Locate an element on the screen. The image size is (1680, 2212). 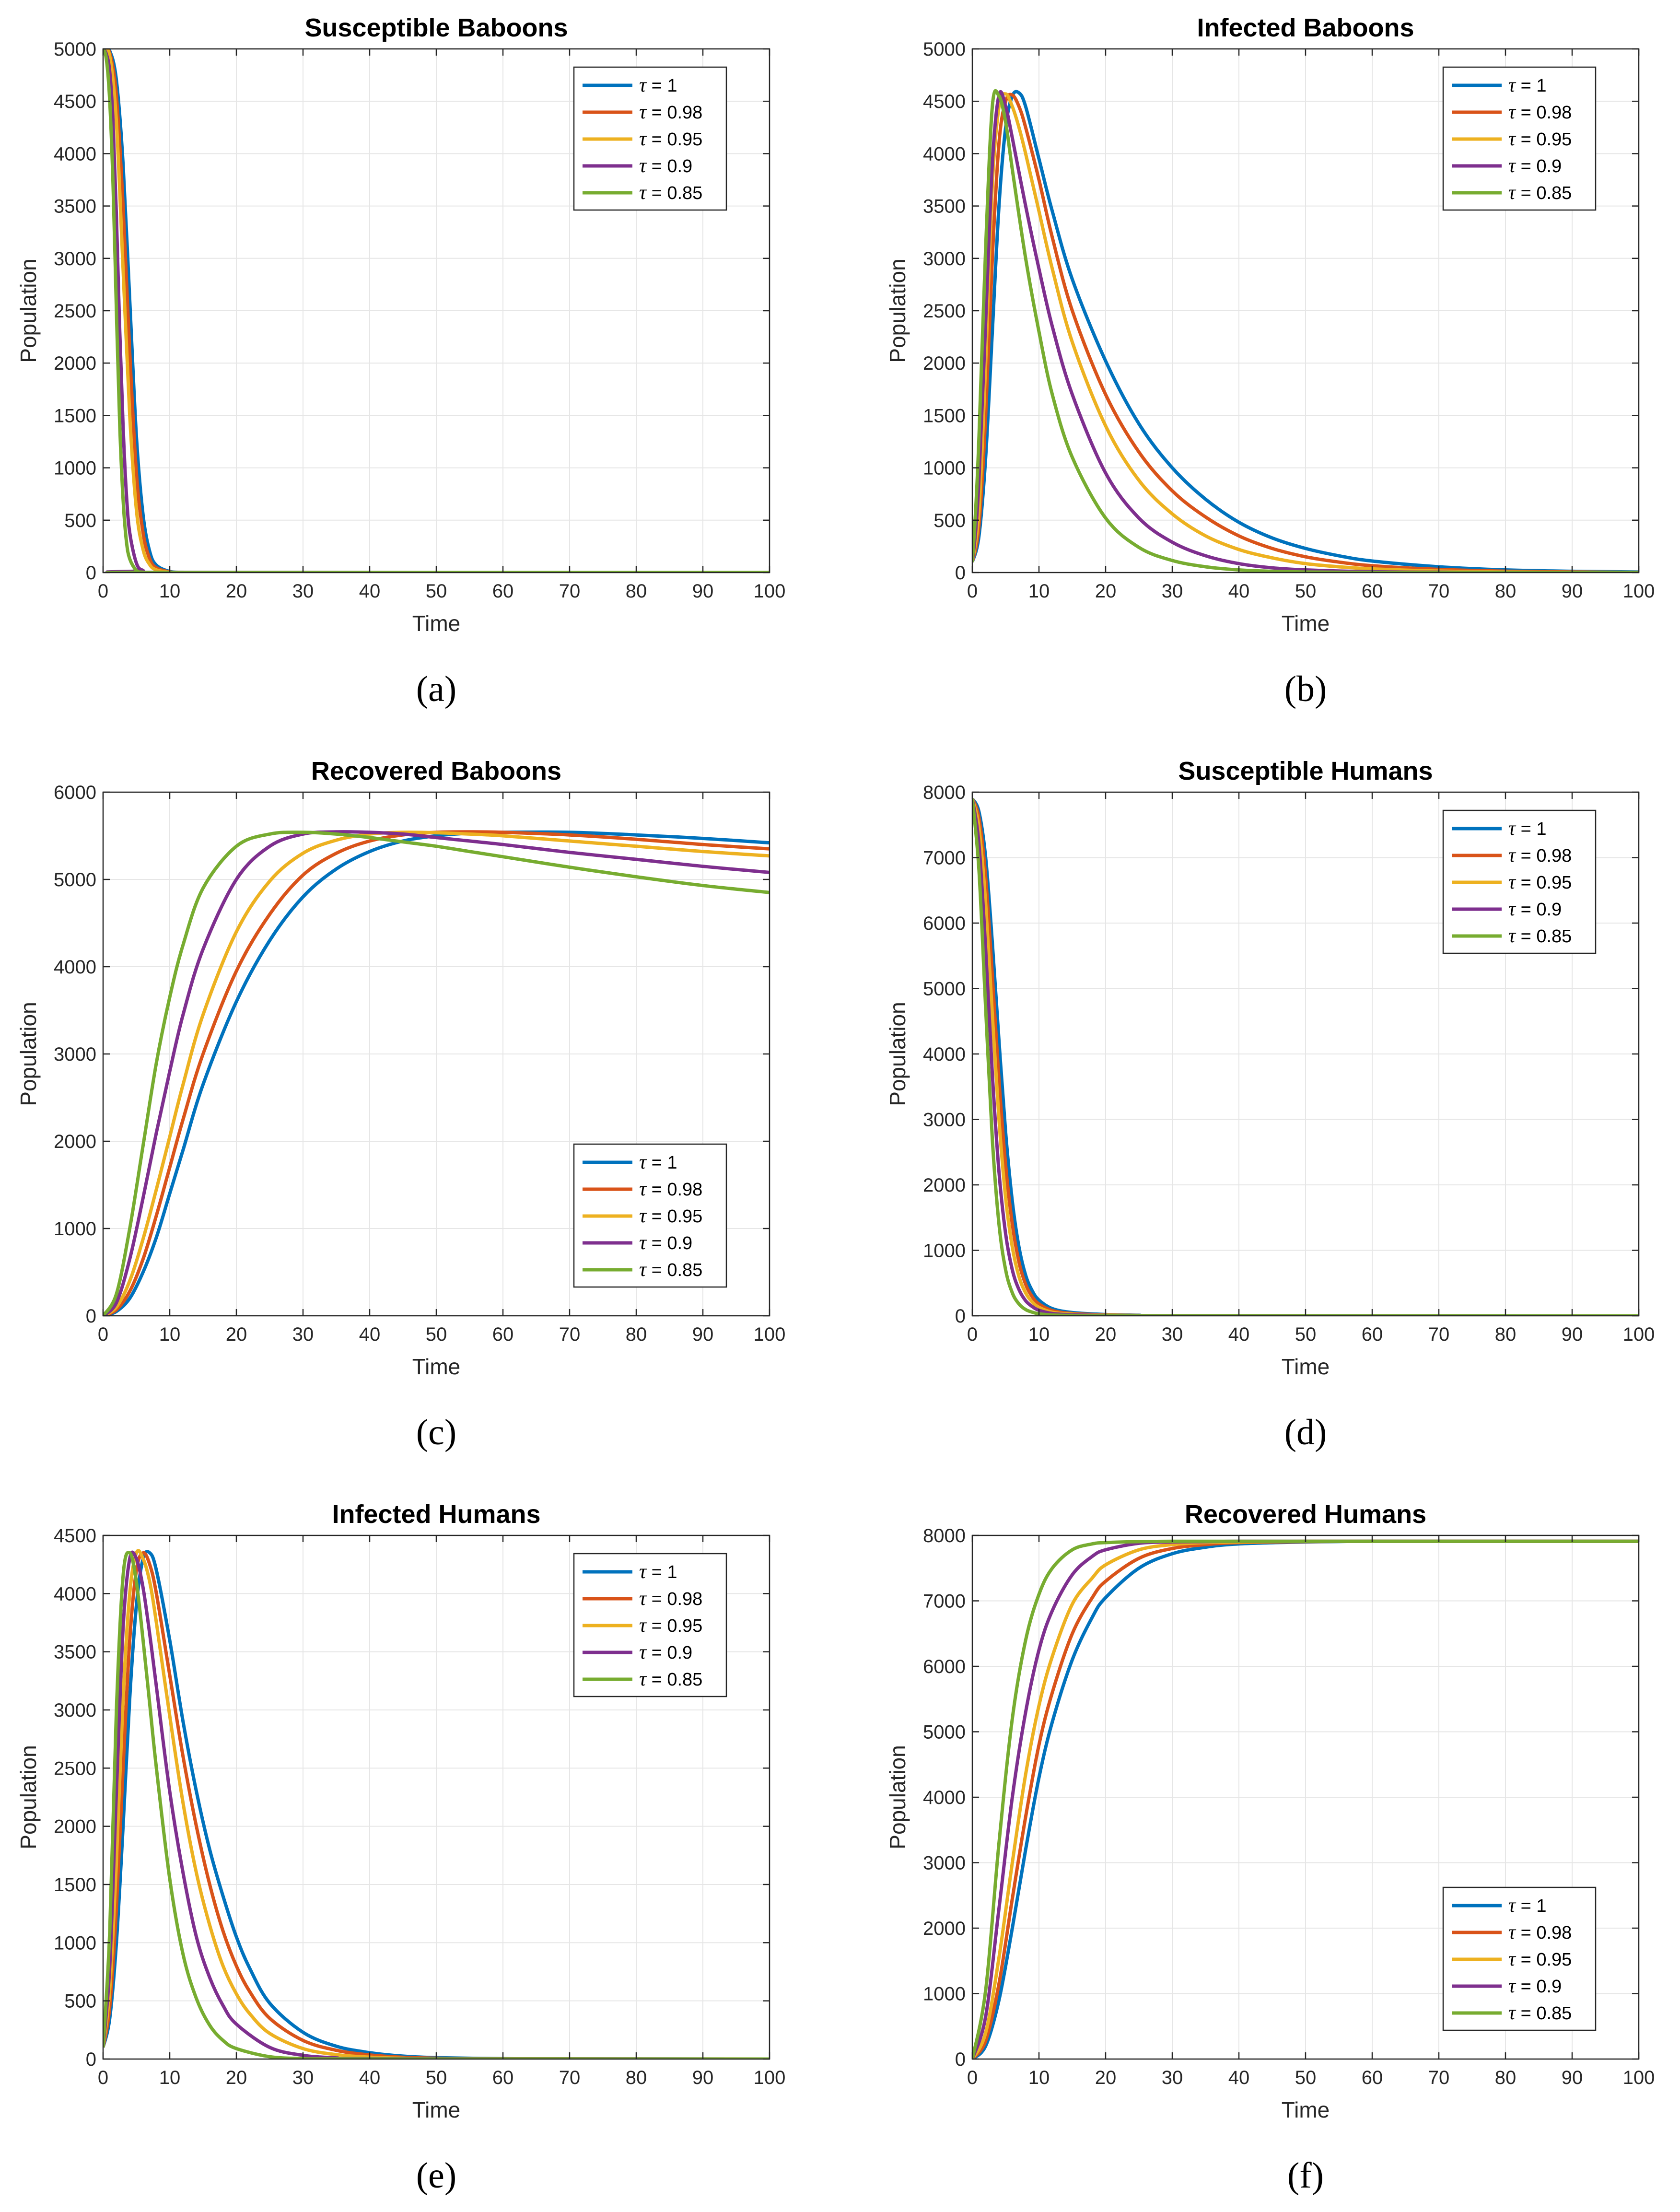
y-tick-label: 6000 is located at coordinates (944, 1666).